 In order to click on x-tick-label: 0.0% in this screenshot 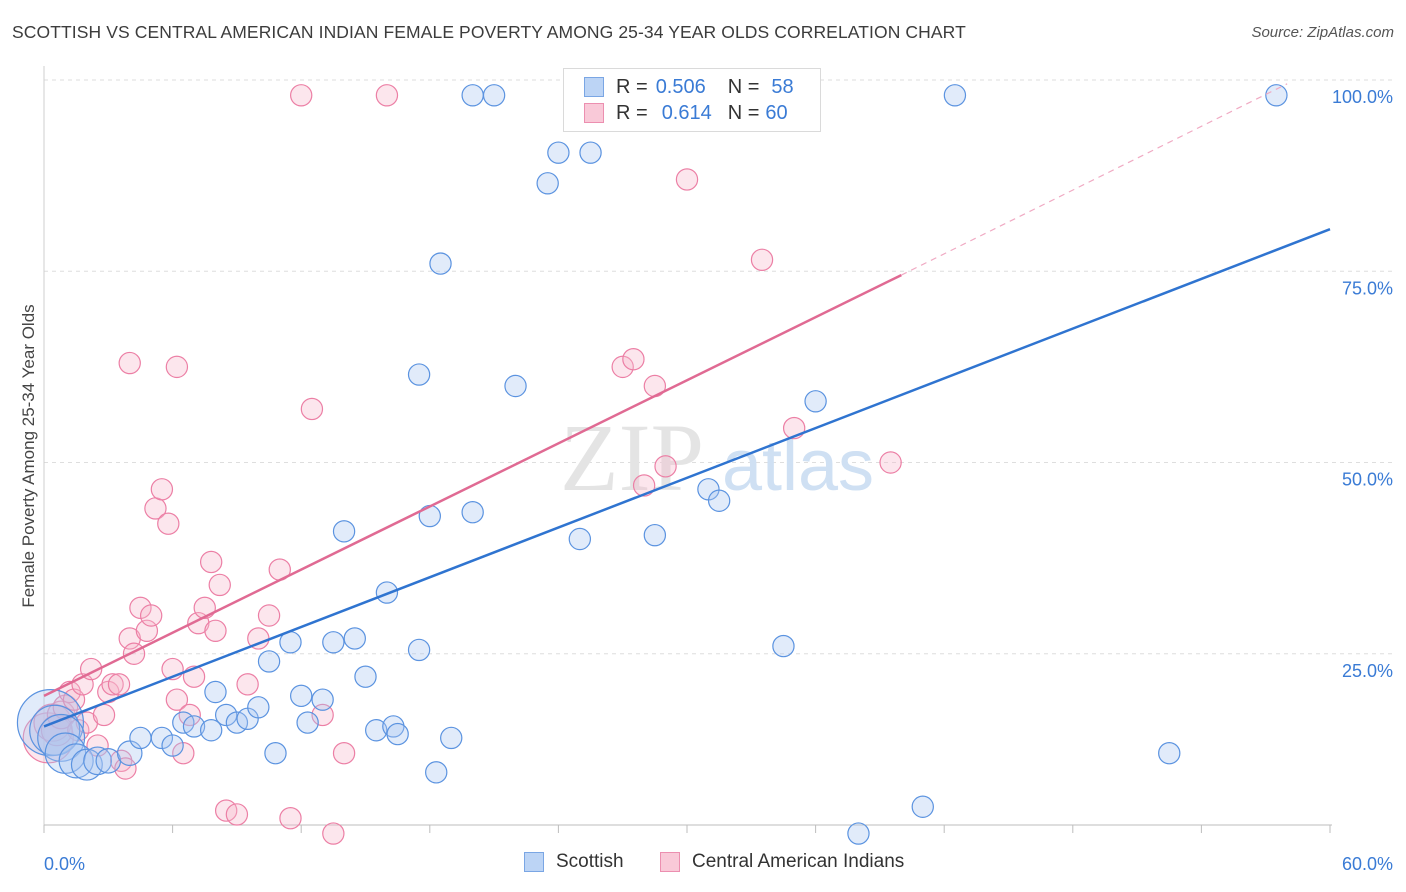, I will do `click(64, 864)`.